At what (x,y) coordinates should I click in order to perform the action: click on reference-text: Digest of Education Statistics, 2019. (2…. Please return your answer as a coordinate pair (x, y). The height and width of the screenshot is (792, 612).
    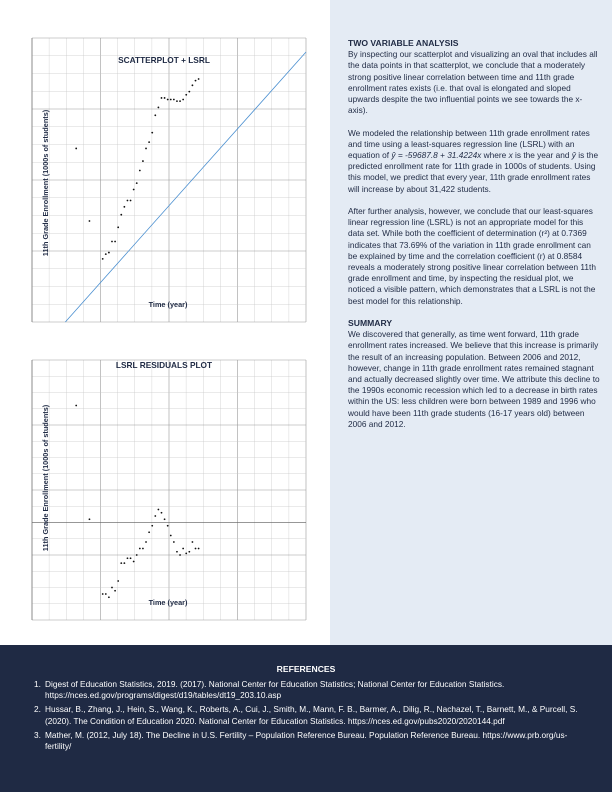
    Looking at the image, I should click on (275, 690).